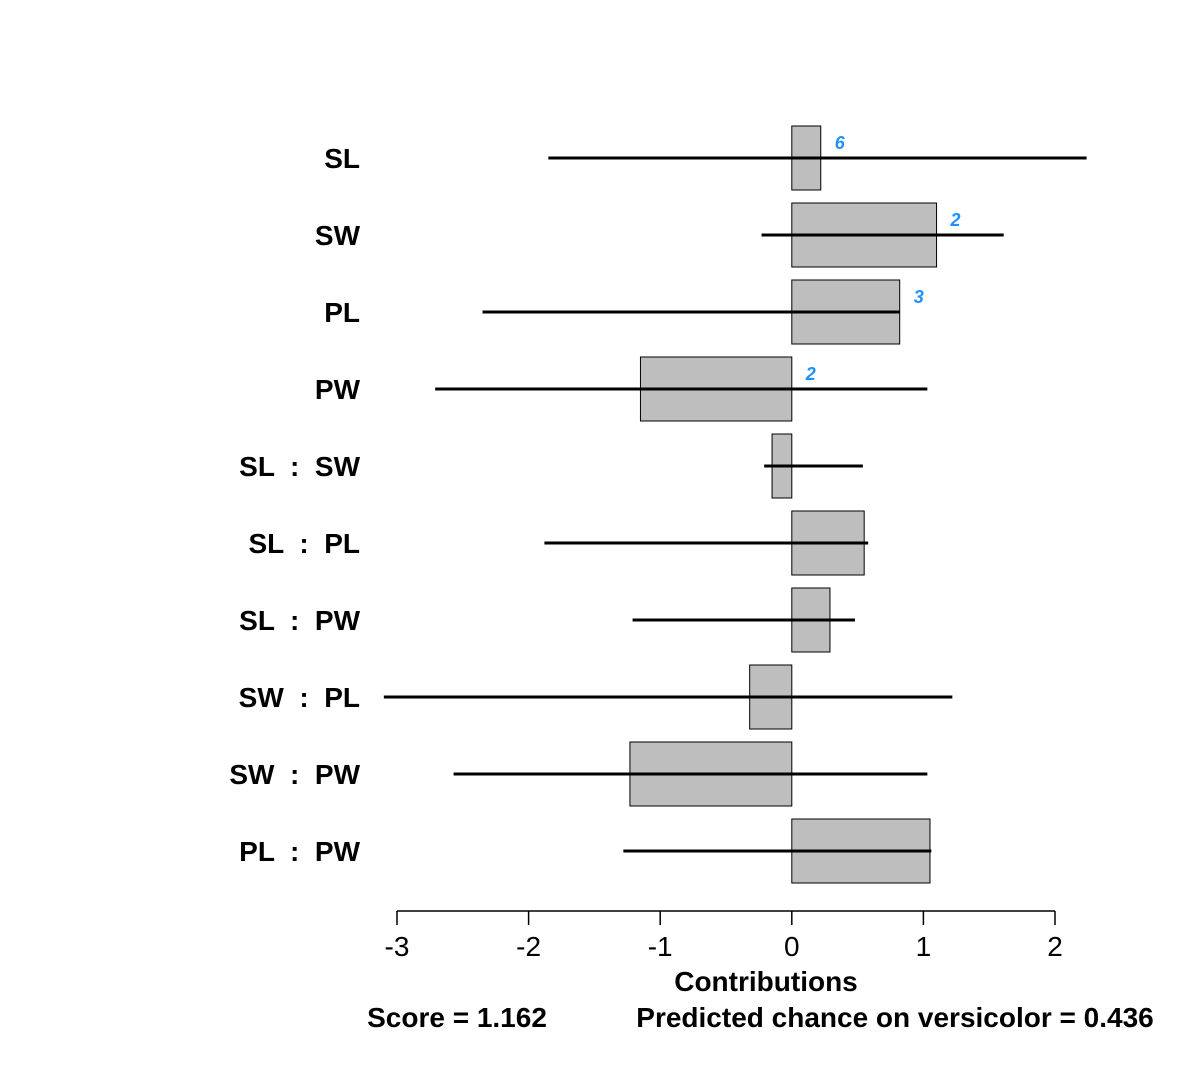 This screenshot has height=1080, width=1200. Describe the element at coordinates (840, 143) in the screenshot. I see `level-annotation: 6` at that location.